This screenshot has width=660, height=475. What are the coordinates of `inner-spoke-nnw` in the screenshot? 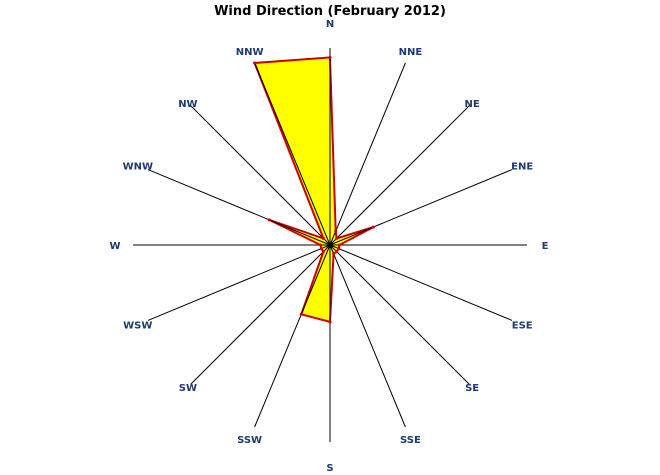 It's located at (292, 154).